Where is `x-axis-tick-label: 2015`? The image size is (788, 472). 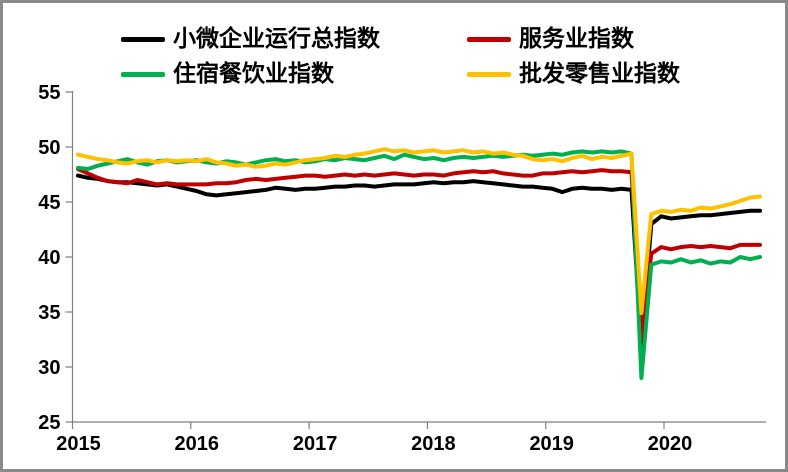
x-axis-tick-label: 2015 is located at coordinates (78, 444).